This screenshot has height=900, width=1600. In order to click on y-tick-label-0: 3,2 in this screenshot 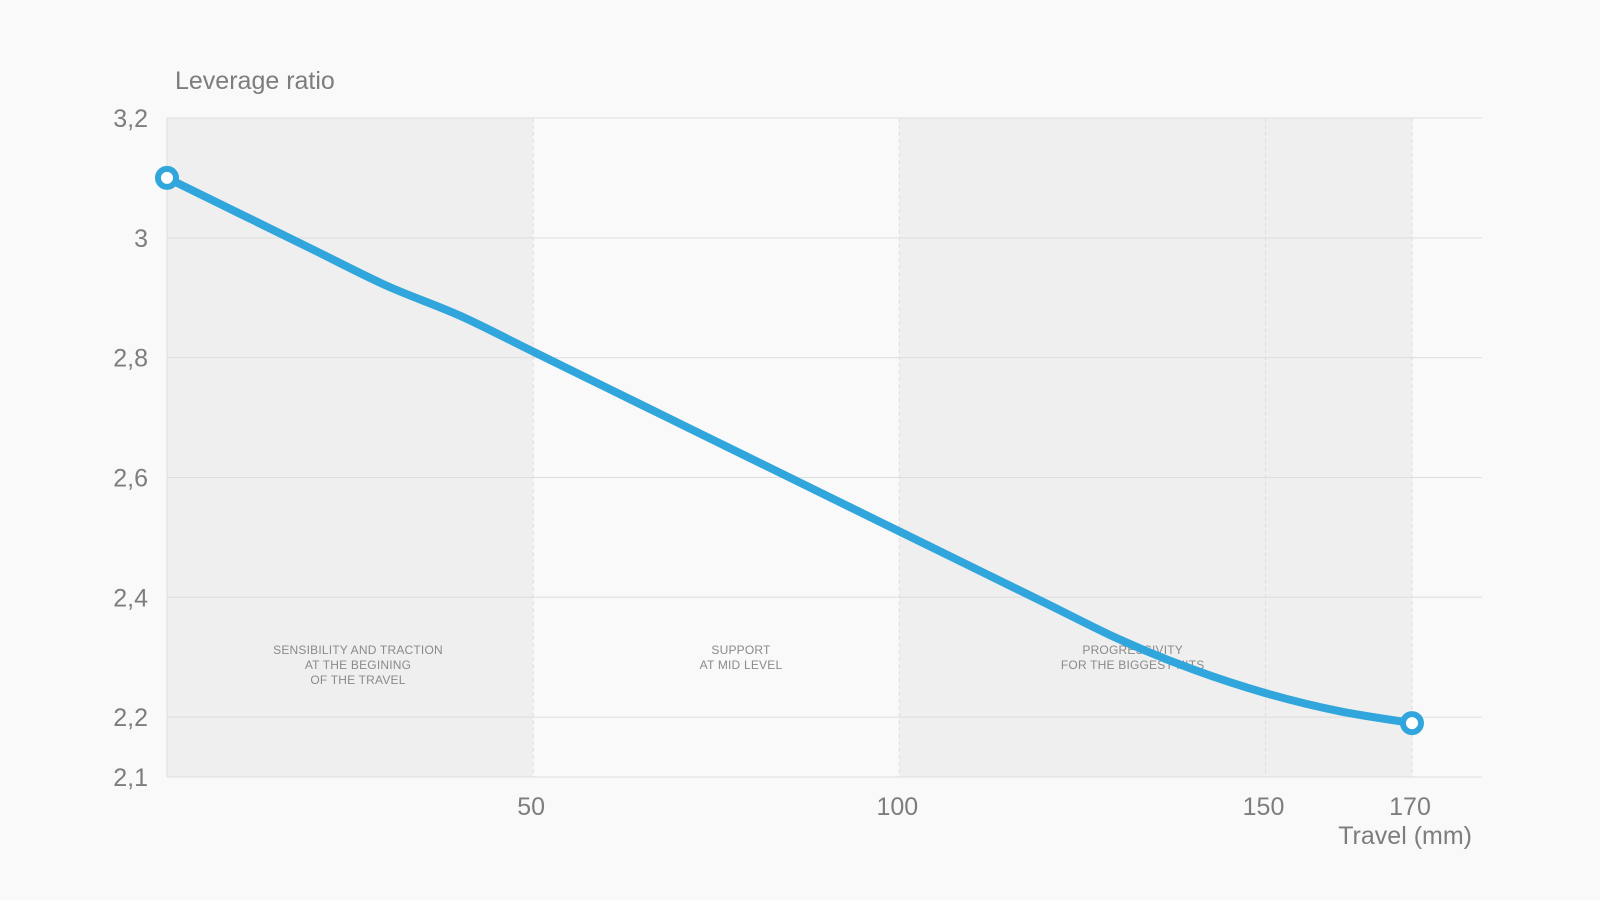, I will do `click(130, 119)`.